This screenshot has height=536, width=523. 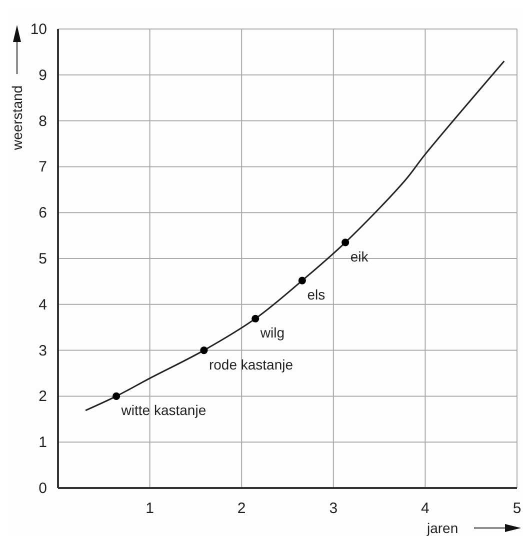 What do you see at coordinates (42, 443) in the screenshot?
I see `y-tick-label: 1` at bounding box center [42, 443].